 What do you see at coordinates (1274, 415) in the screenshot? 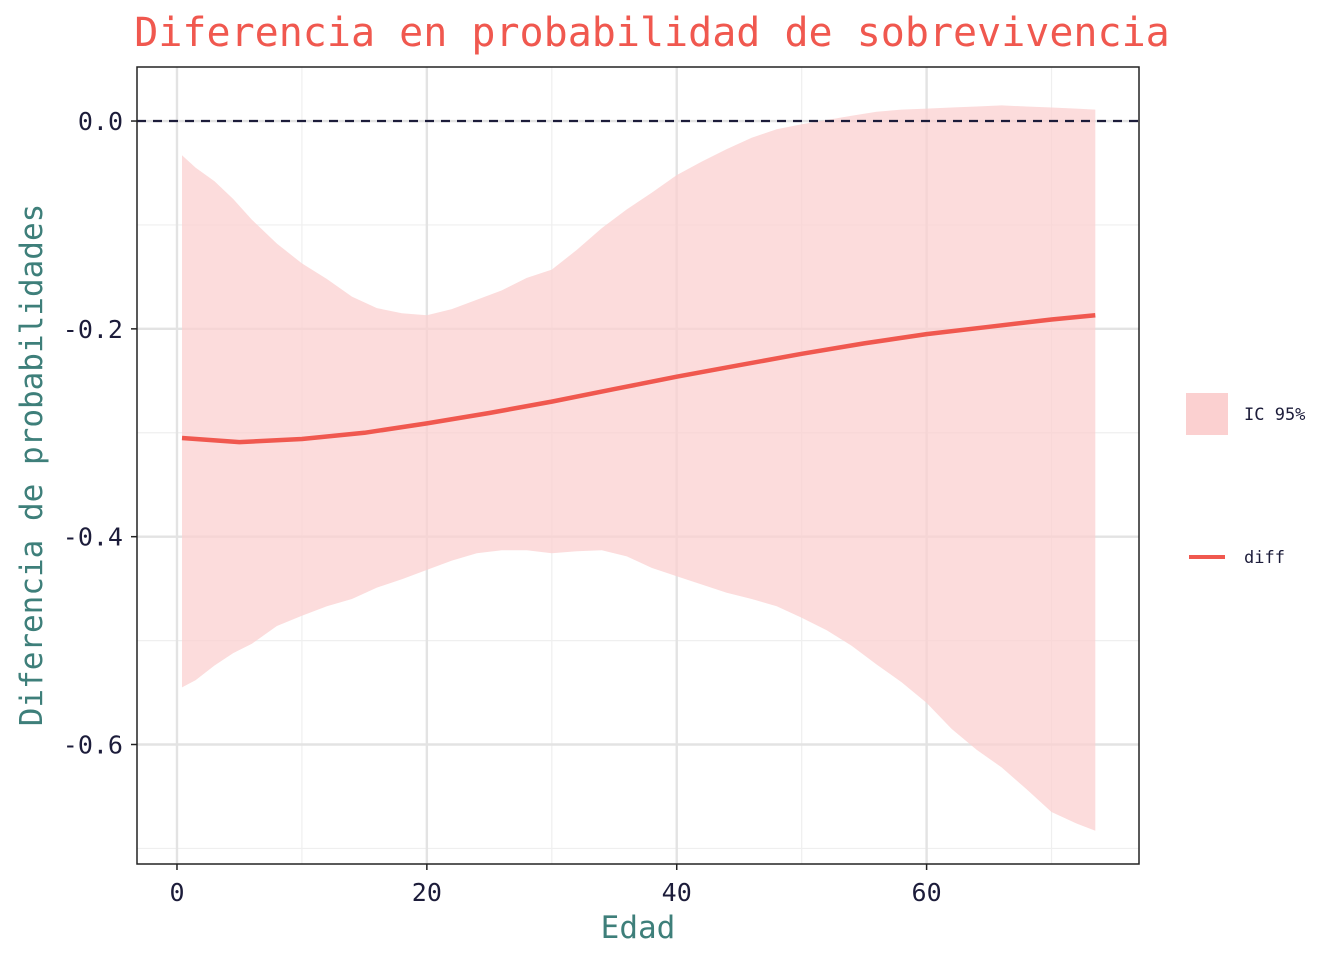
I see `legend-ribbon-label: IC 95%` at bounding box center [1274, 415].